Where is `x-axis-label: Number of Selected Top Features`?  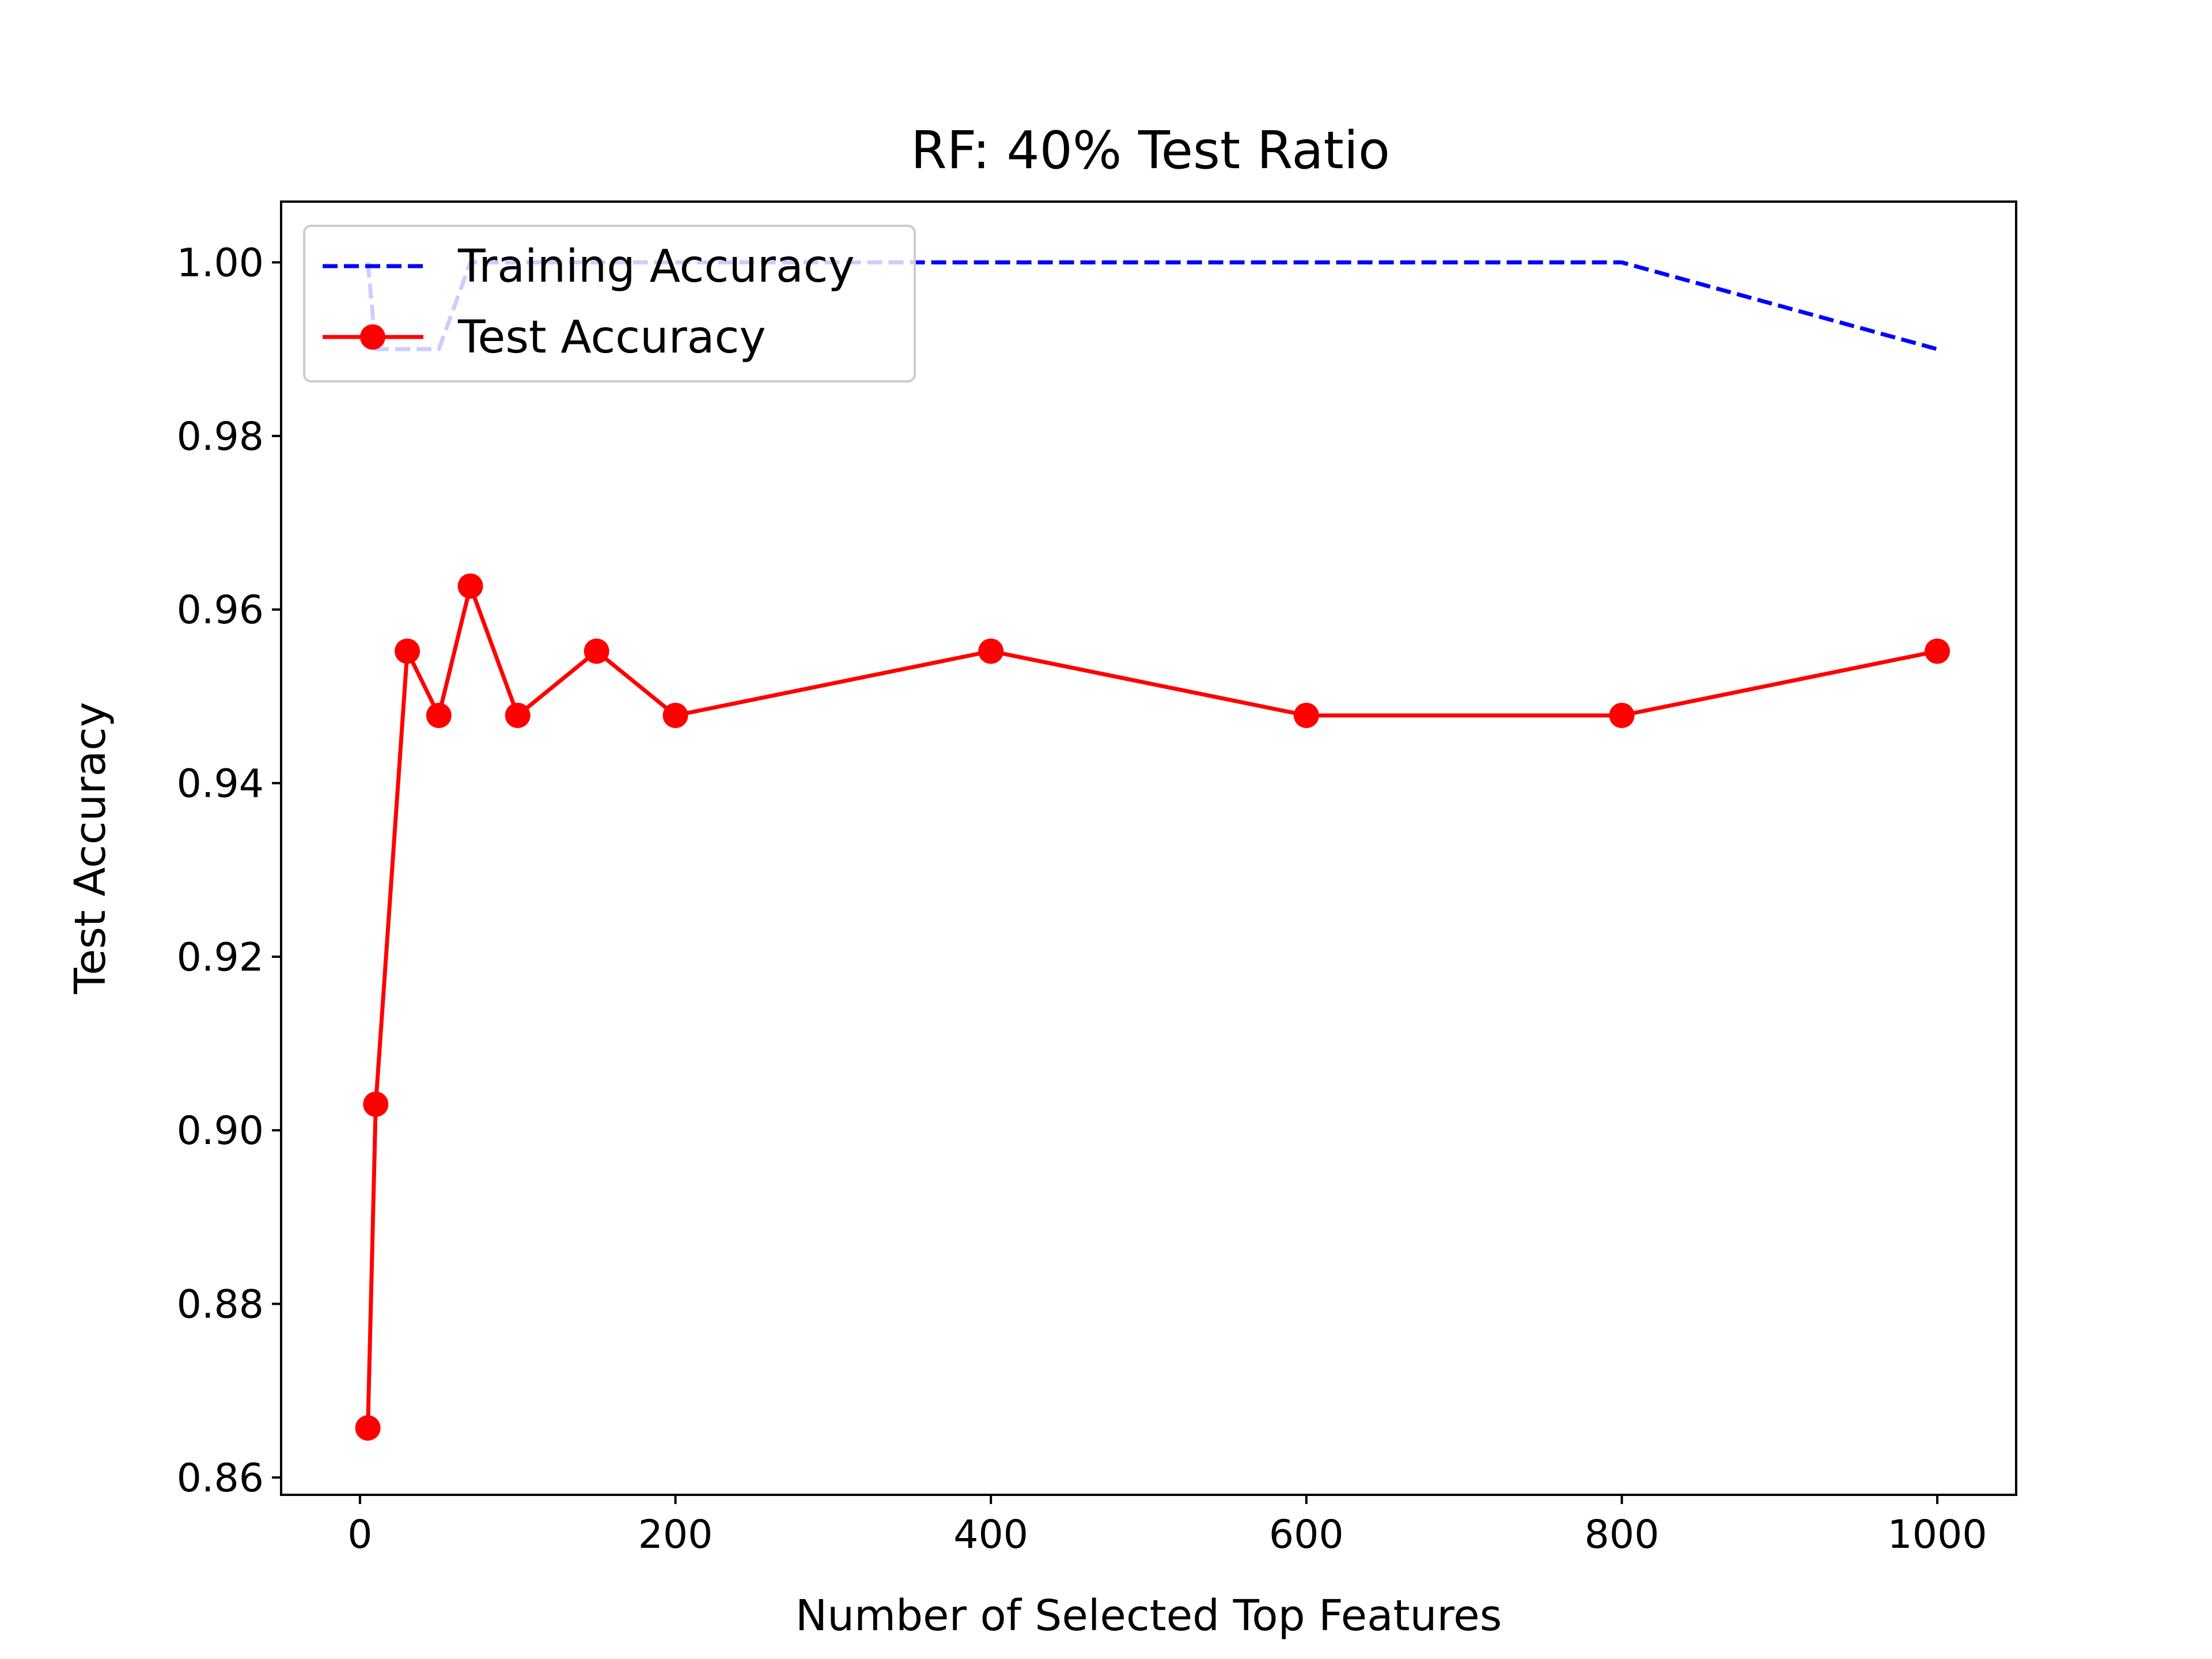 x-axis-label: Number of Selected Top Features is located at coordinates (1149, 1616).